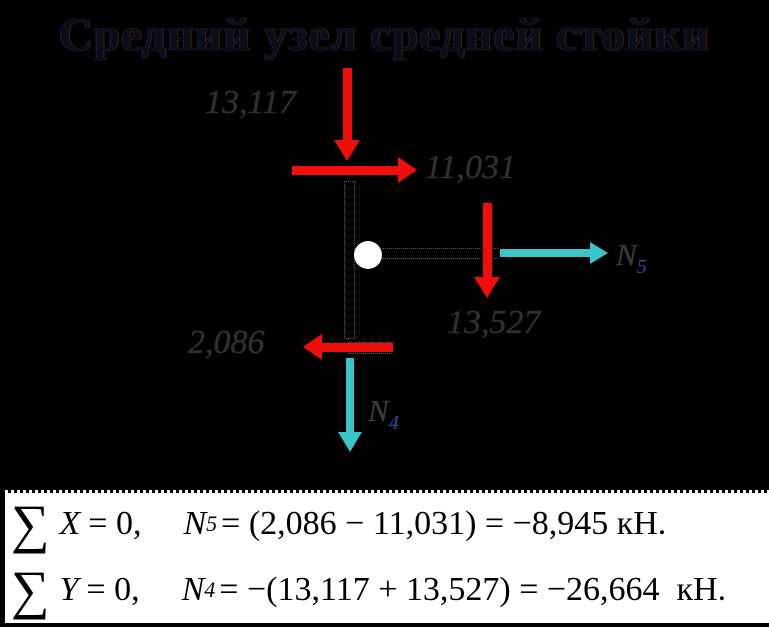 The width and height of the screenshot is (769, 627). What do you see at coordinates (599, 253) in the screenshot?
I see `reaction-arrow-right-head-icon` at bounding box center [599, 253].